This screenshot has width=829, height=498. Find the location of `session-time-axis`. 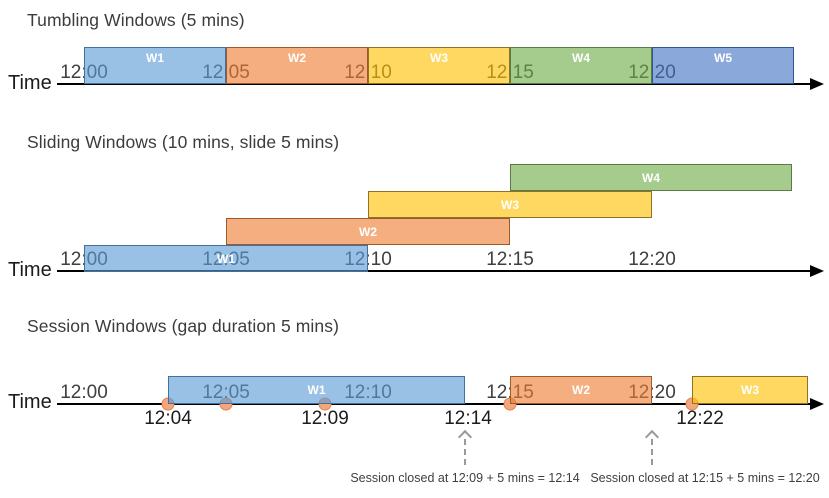

session-time-axis is located at coordinates (434, 404).